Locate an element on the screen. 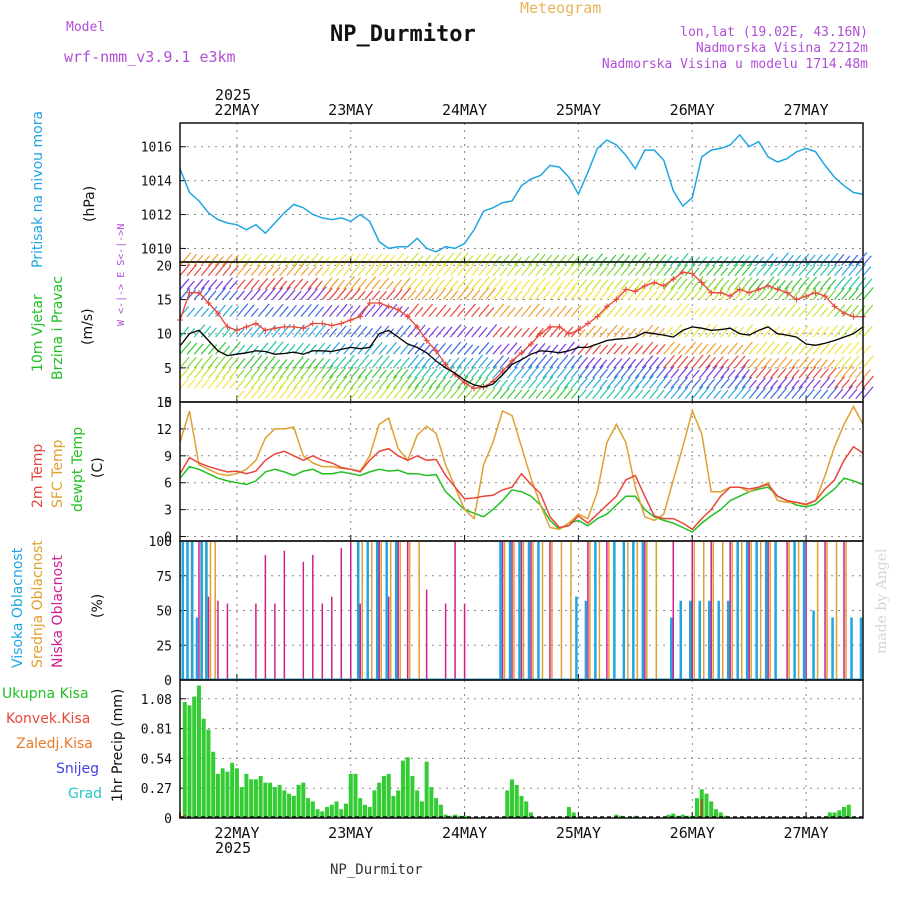 The width and height of the screenshot is (900, 900). series-line-2m-temp is located at coordinates (521, 488).